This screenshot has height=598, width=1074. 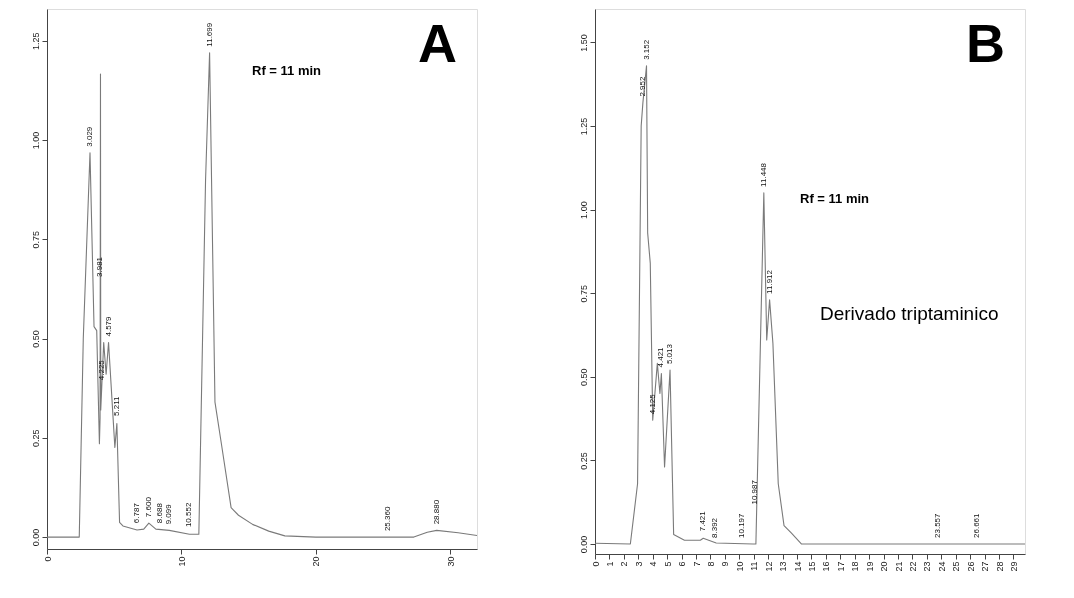 I want to click on annotation: 5.211, so click(x=116, y=405).